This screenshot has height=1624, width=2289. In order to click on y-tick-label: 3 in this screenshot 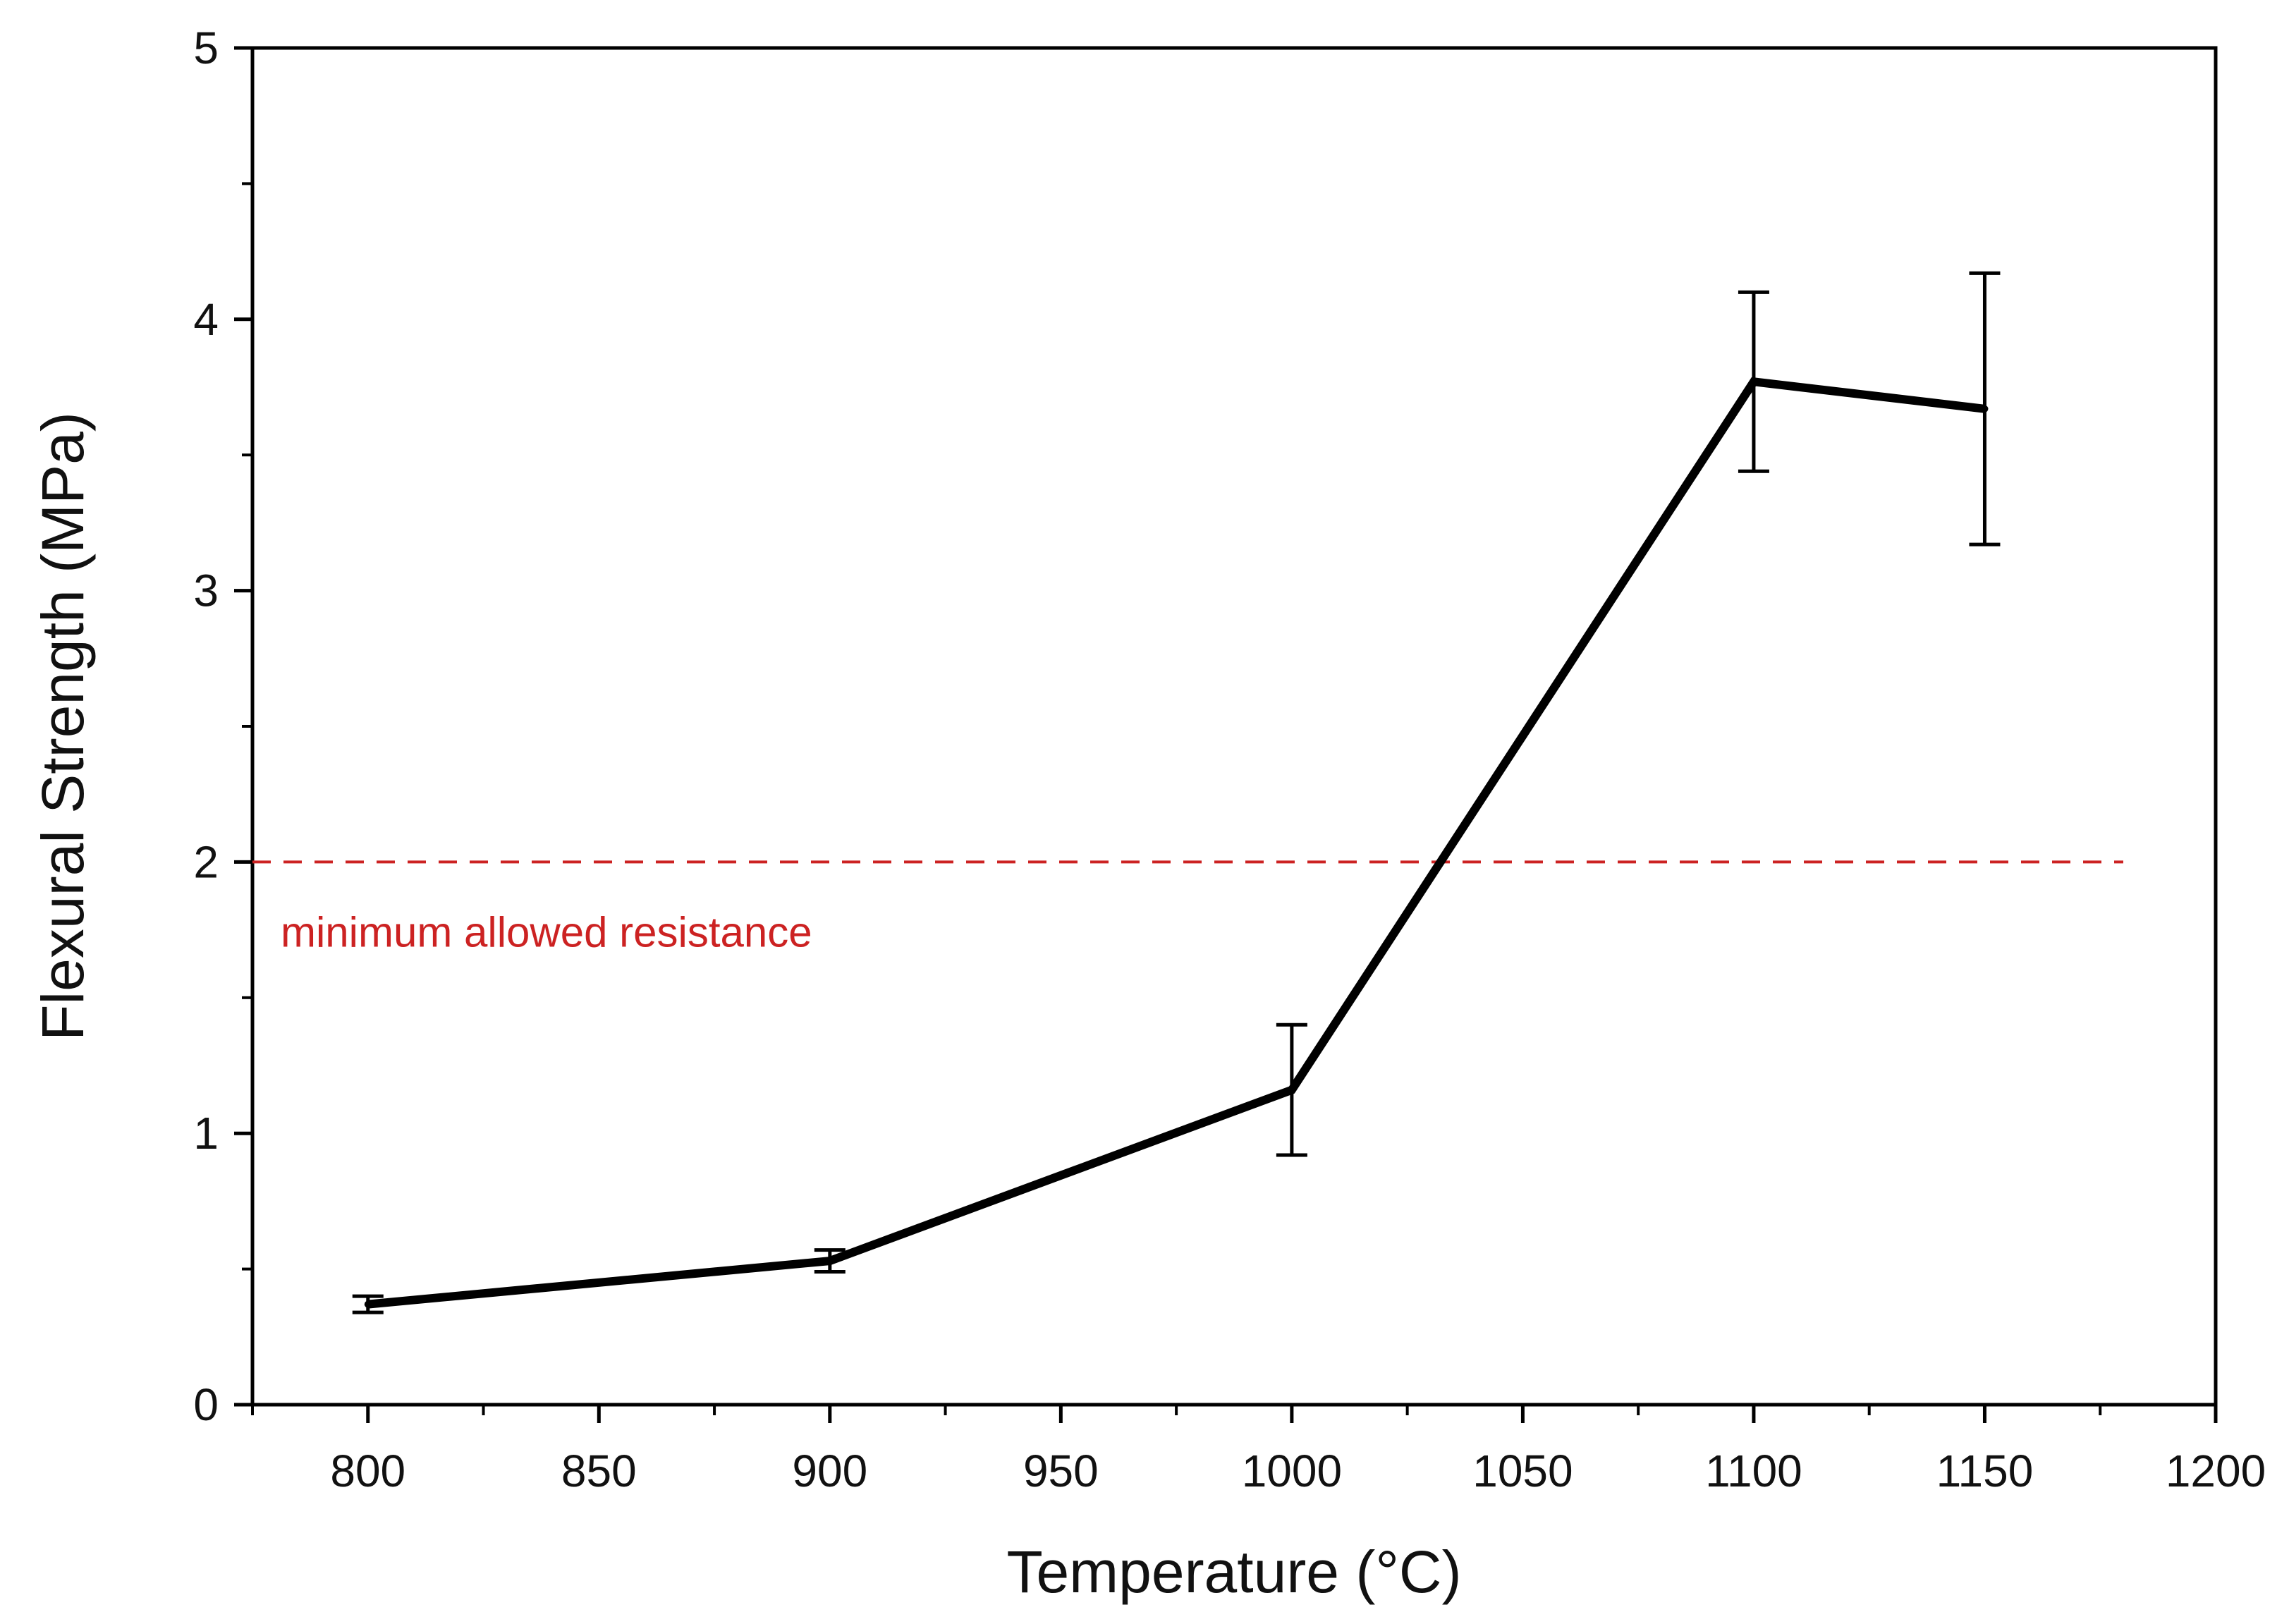, I will do `click(206, 591)`.